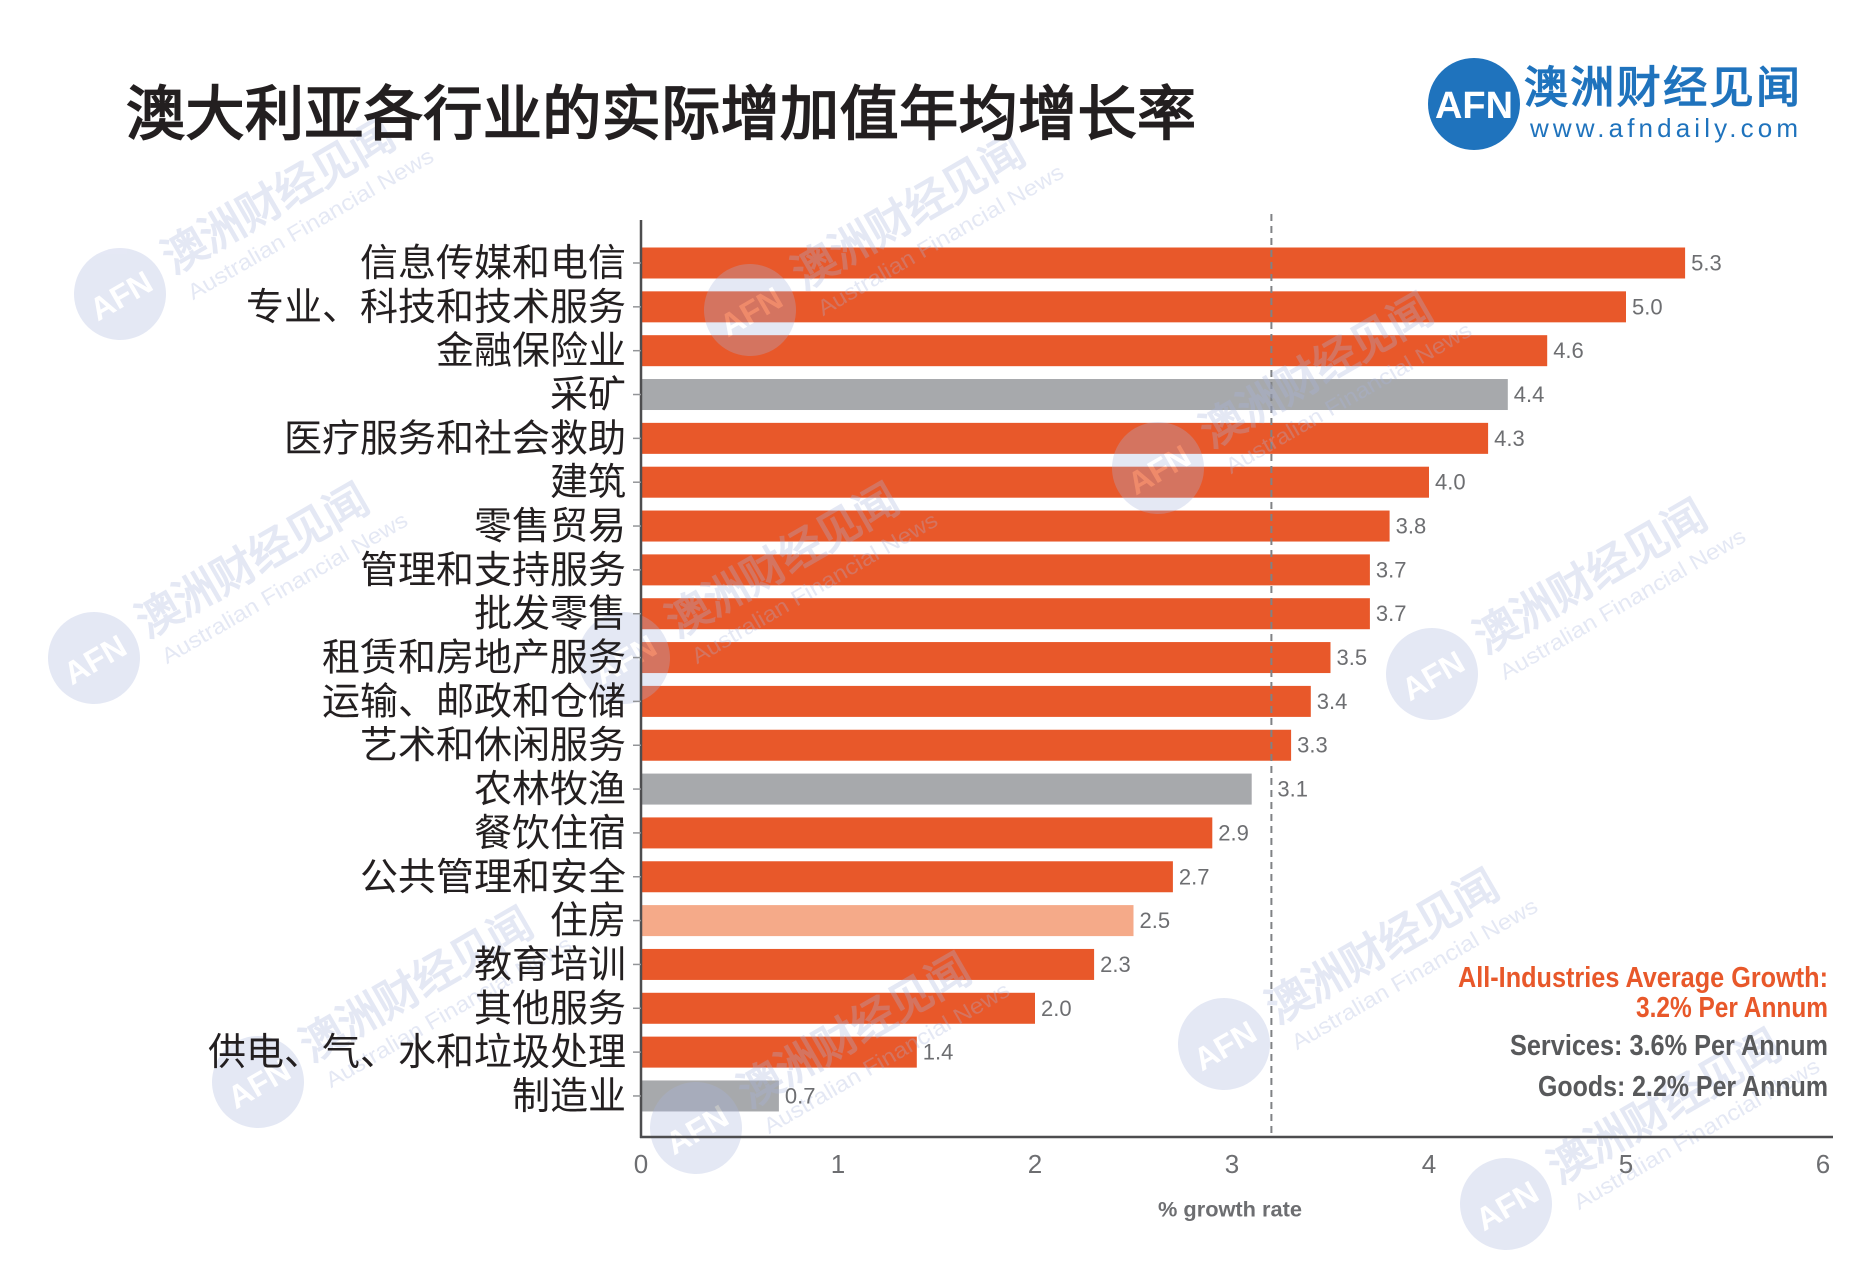  Describe the element at coordinates (1312, 745) in the screenshot. I see `value-label: 3.3` at that location.